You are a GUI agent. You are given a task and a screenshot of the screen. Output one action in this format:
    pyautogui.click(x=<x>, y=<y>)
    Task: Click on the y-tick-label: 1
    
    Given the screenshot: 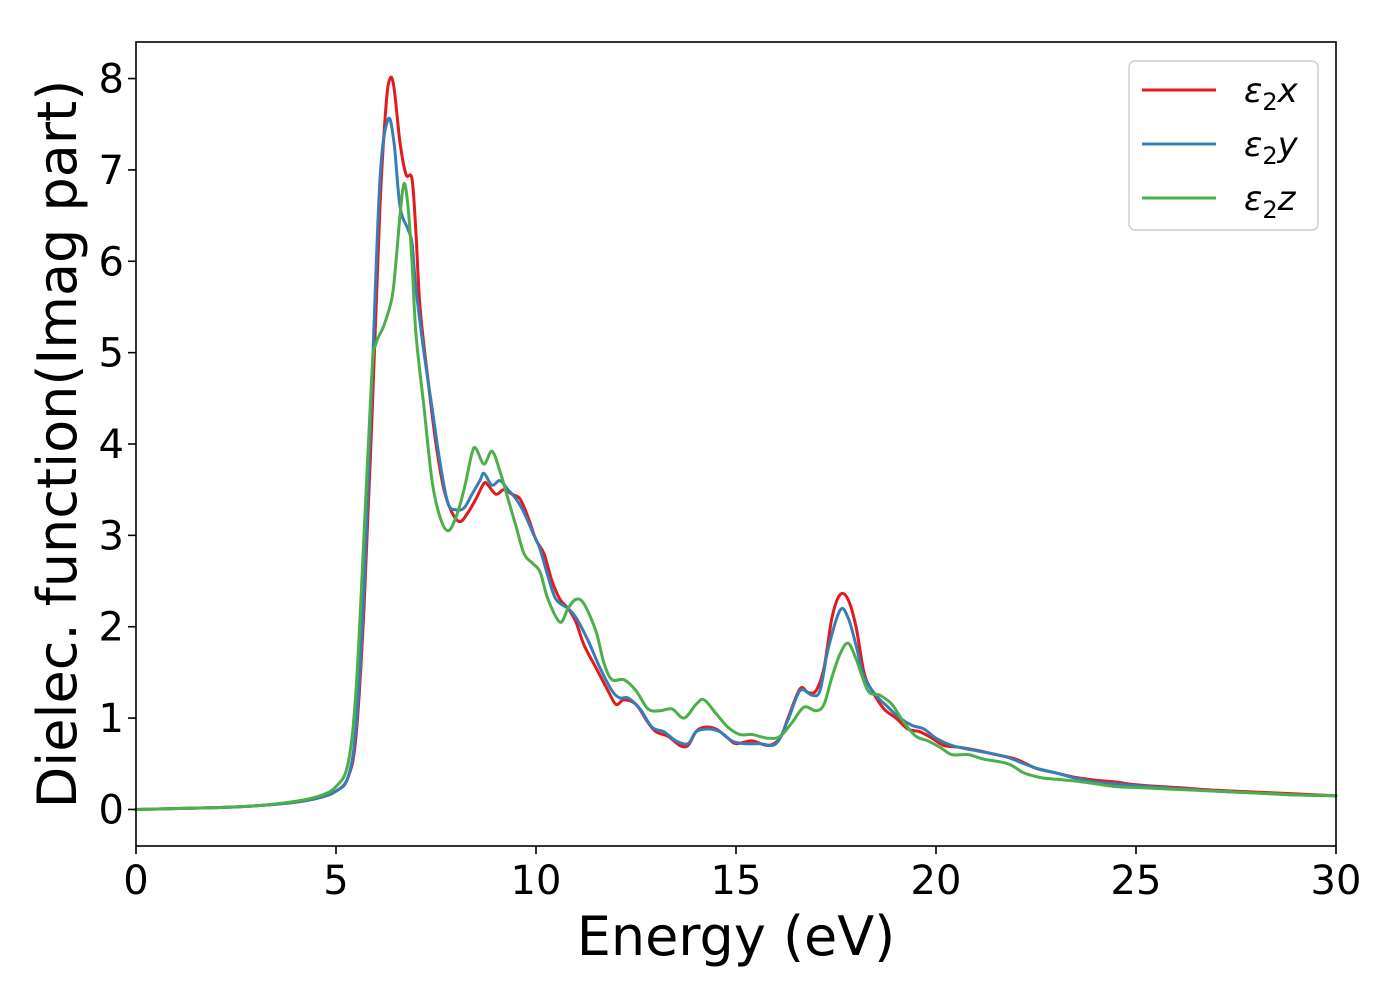 What is the action you would take?
    pyautogui.click(x=111, y=719)
    